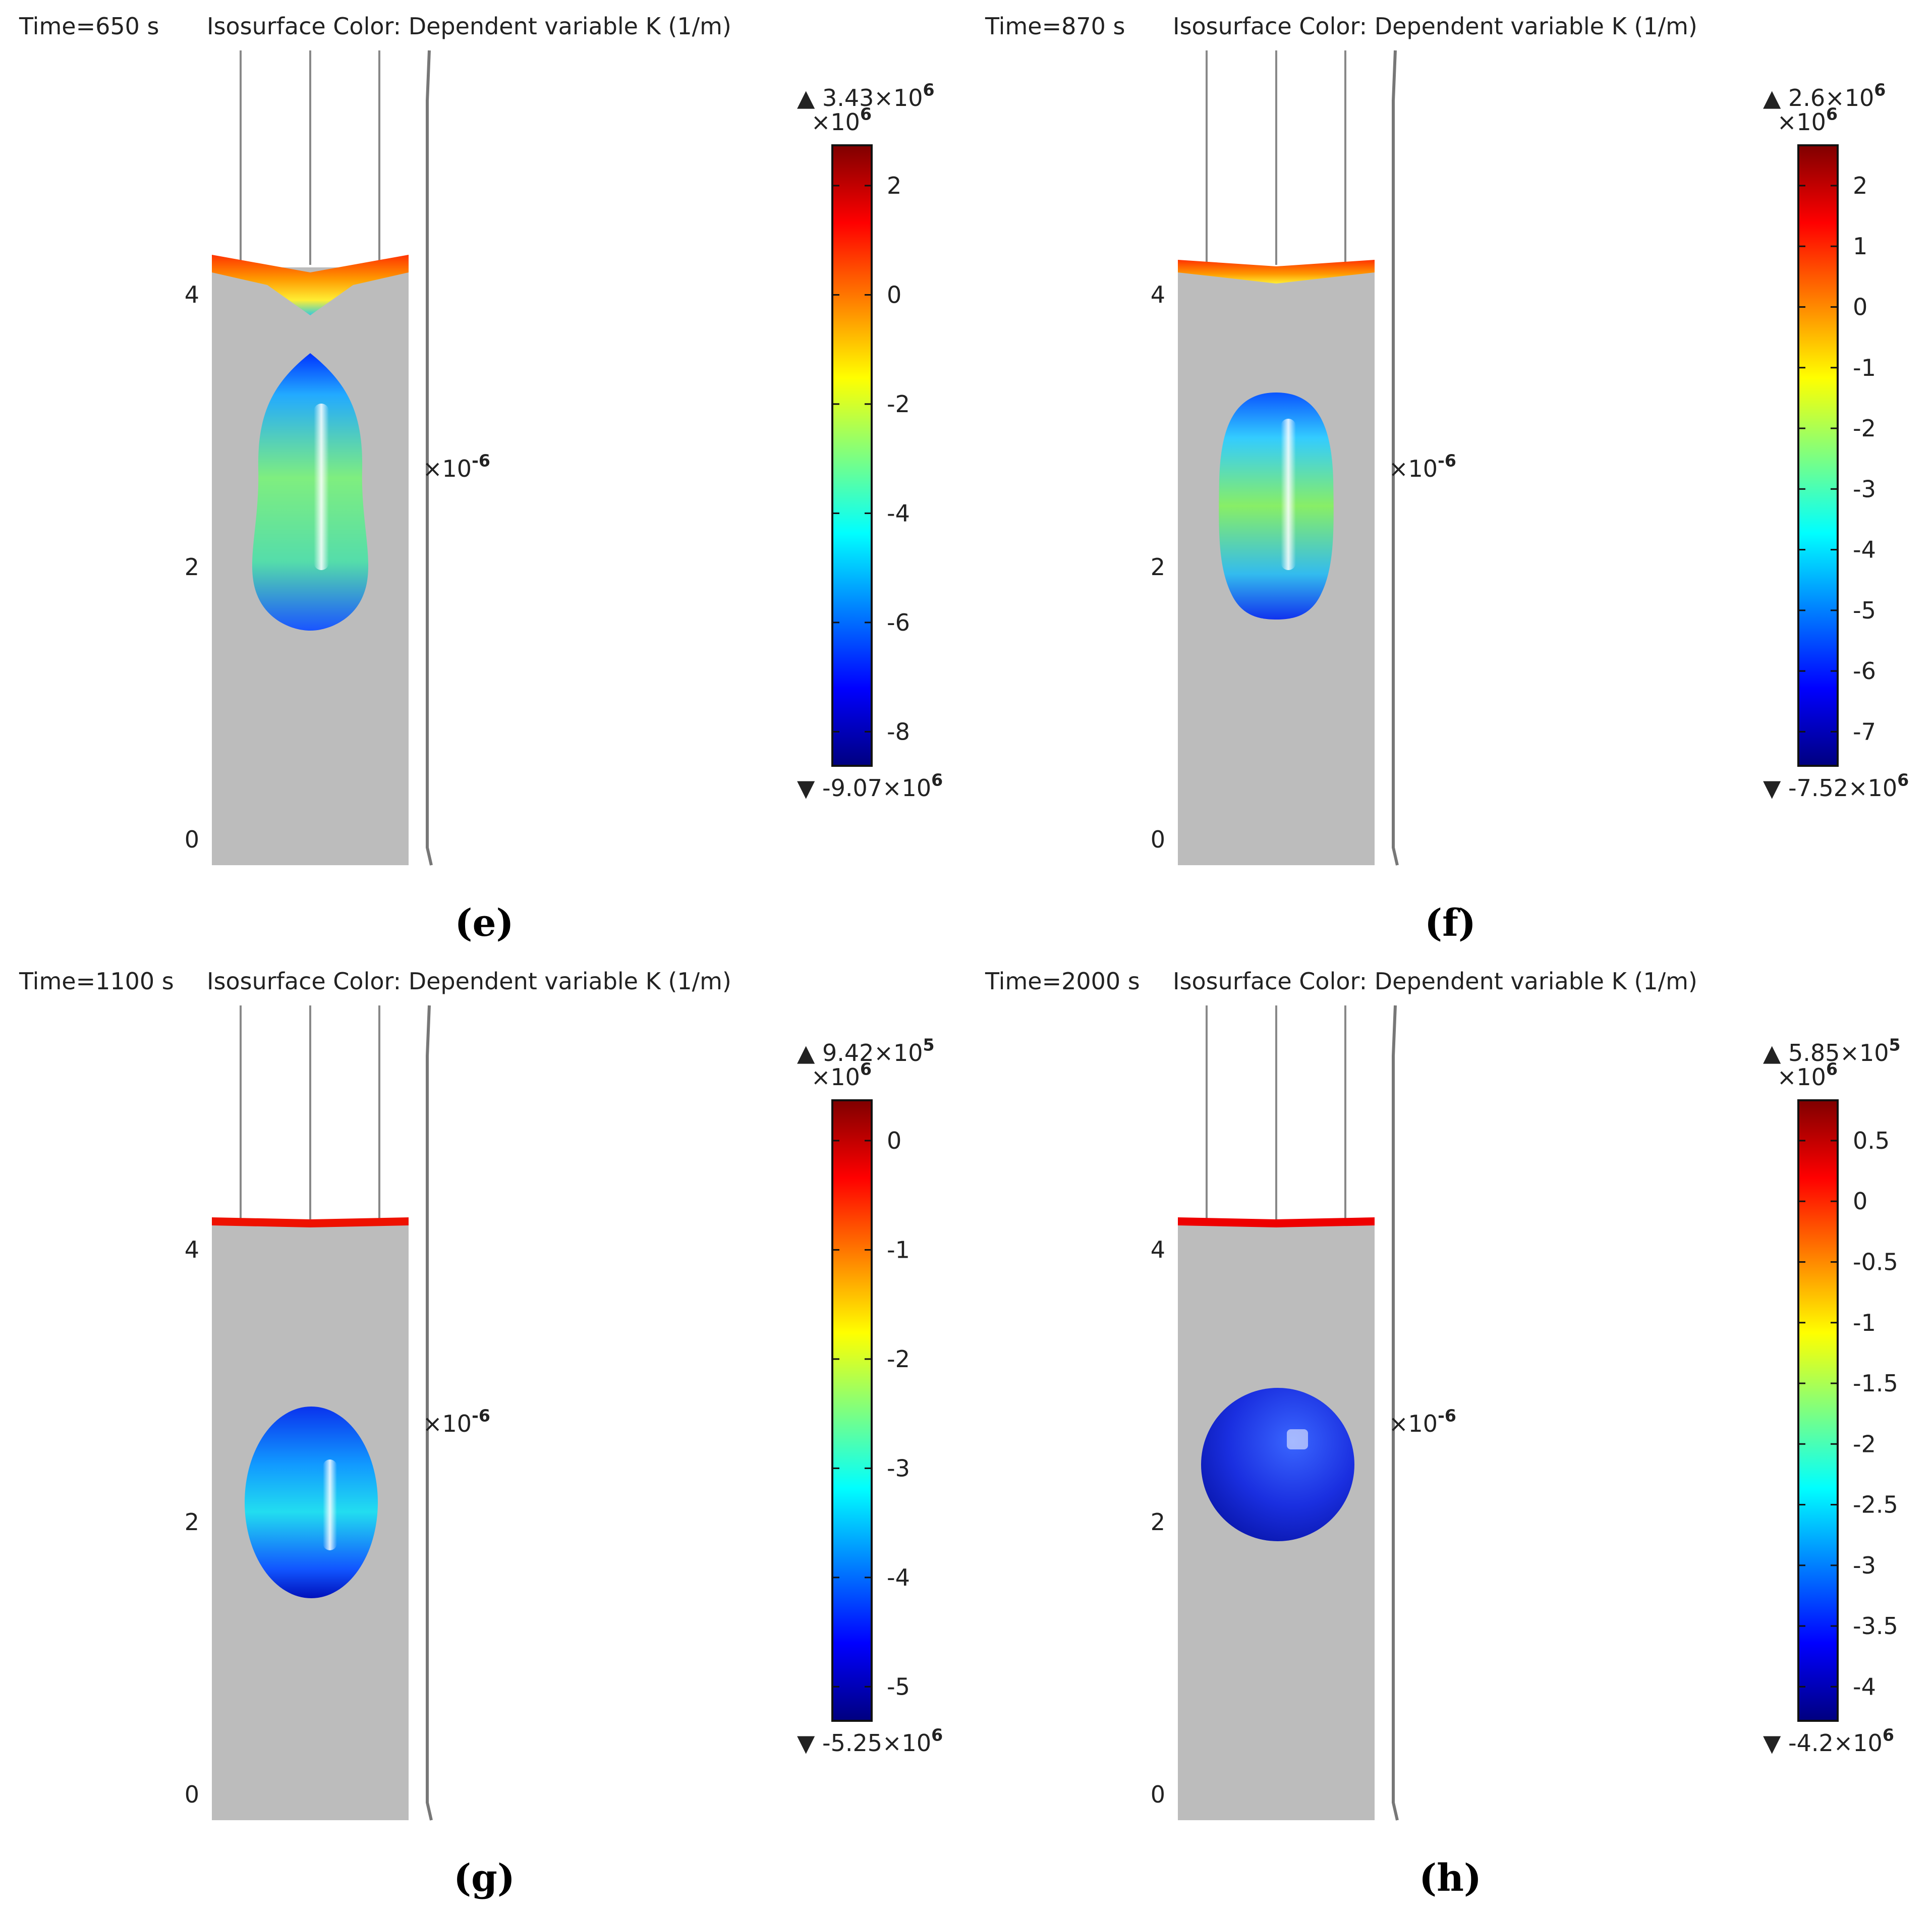  I want to click on colorbar-max-label: ▲ 5.85×105, so click(1832, 1050).